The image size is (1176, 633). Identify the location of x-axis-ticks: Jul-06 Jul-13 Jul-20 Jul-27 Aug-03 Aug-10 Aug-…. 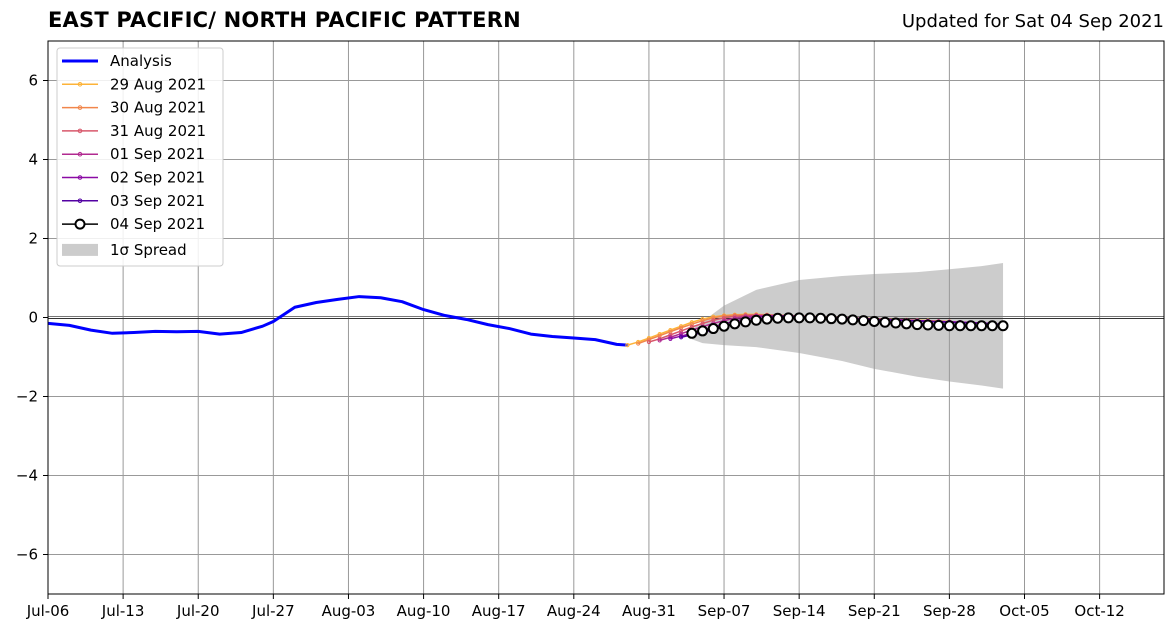
(575, 607).